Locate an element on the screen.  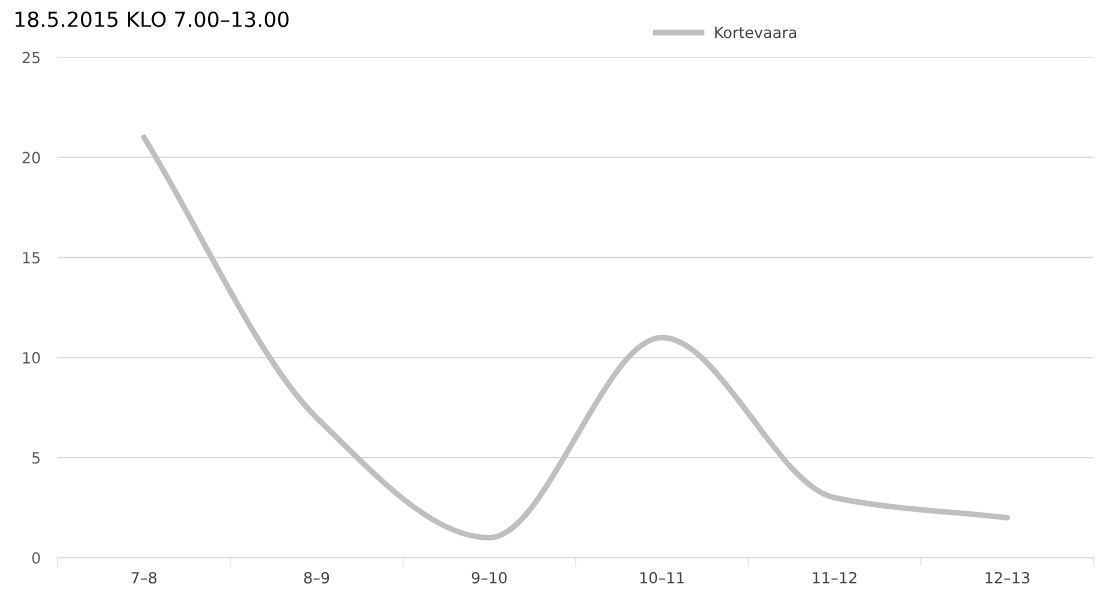
x-tick-label: 7–8 is located at coordinates (144, 577).